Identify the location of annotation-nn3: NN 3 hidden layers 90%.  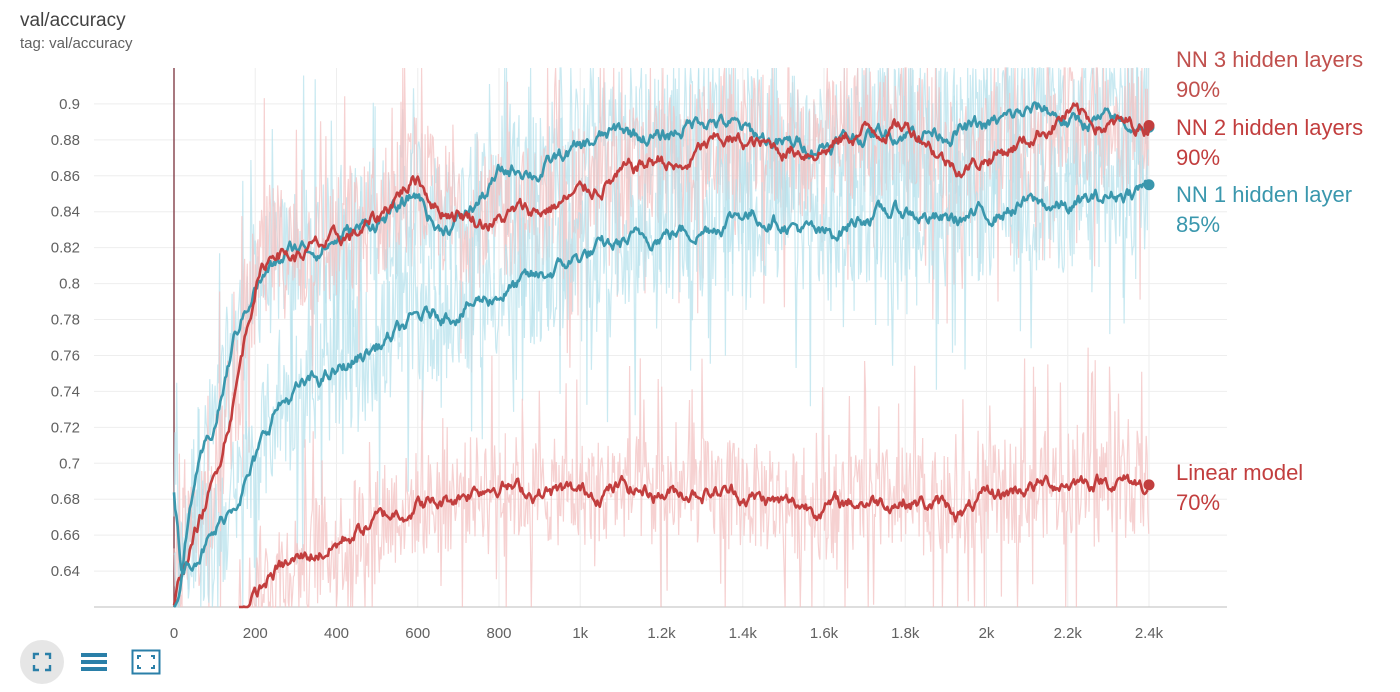
(1269, 75).